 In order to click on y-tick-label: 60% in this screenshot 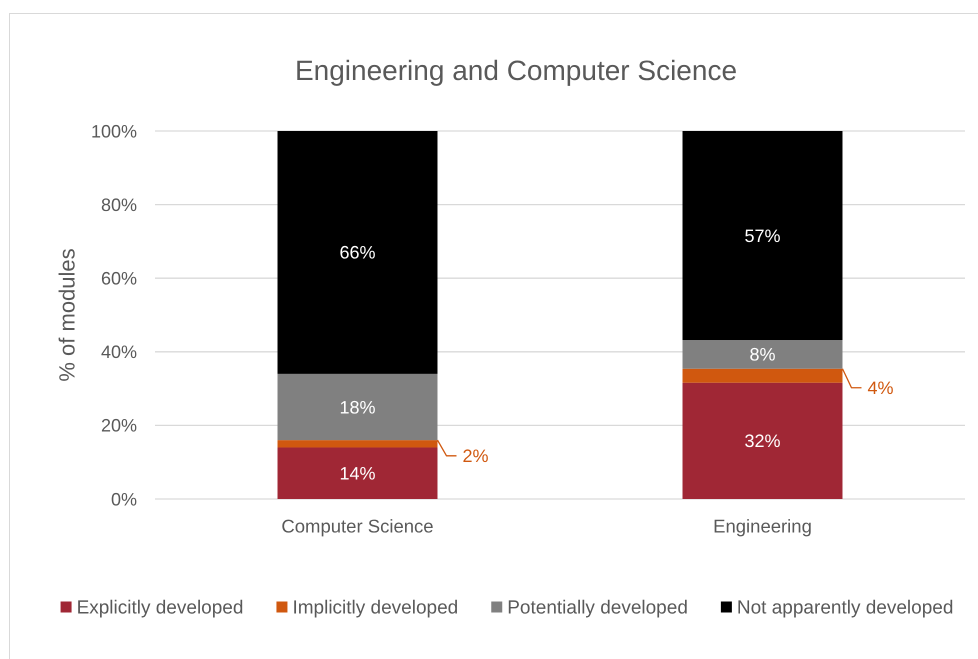, I will do `click(118, 278)`.